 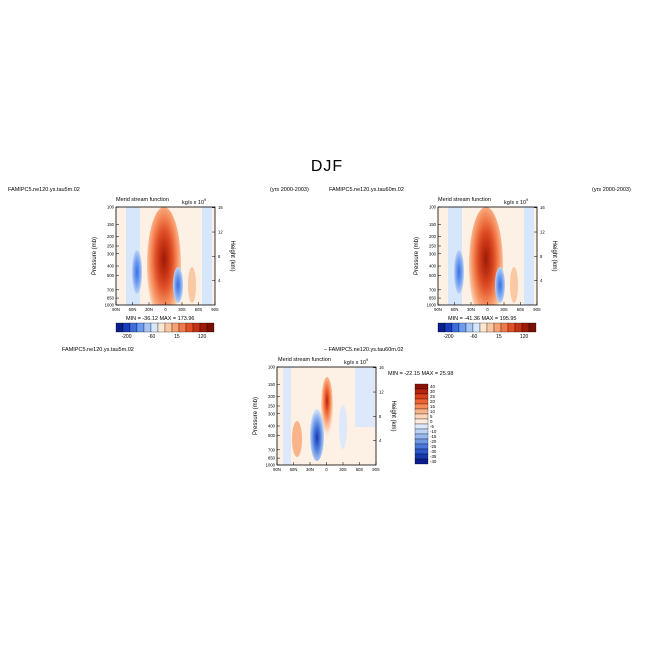 I want to click on diff-xtick-label: 90S, so click(x=376, y=469).